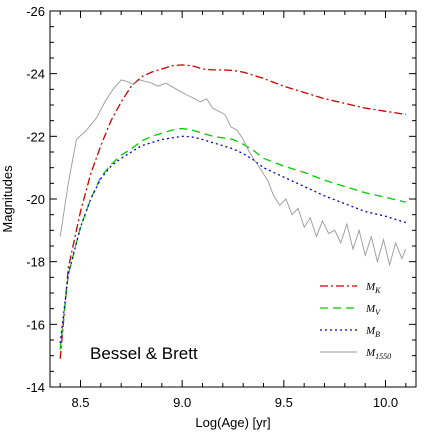 The width and height of the screenshot is (436, 436). I want to click on legend-subscript: K, so click(377, 290).